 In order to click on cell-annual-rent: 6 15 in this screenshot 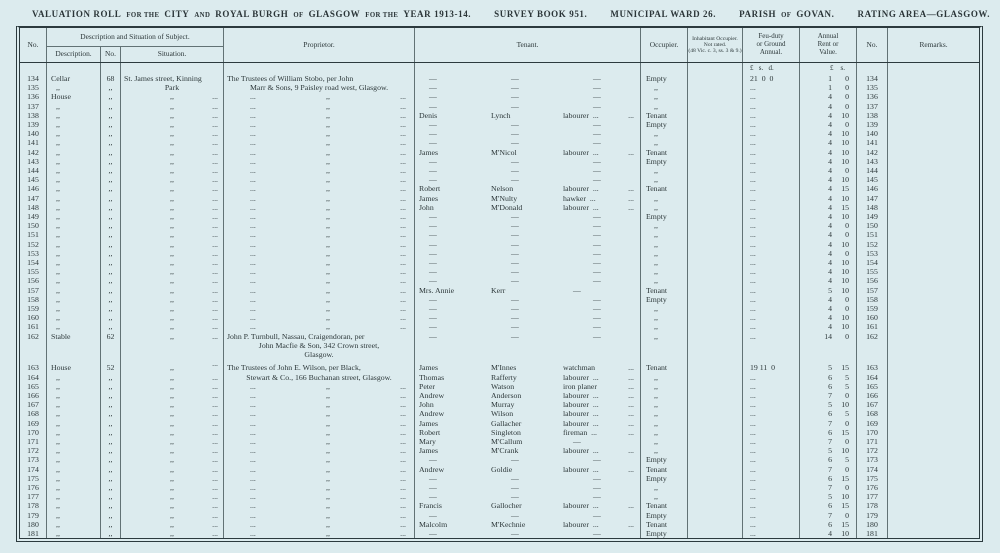, I will do `click(828, 432)`.